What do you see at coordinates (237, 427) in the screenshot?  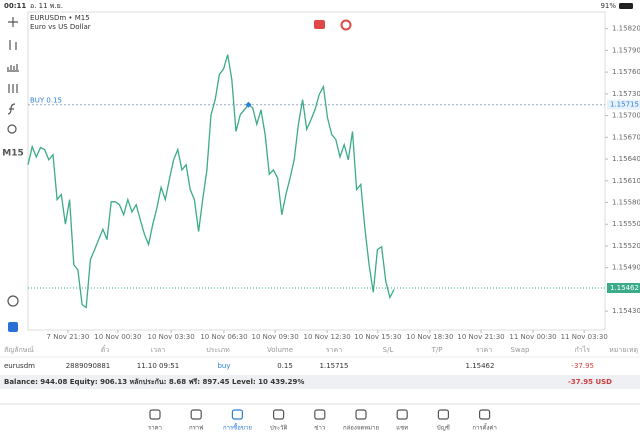 I see `tab-label: การซื้อขาย` at bounding box center [237, 427].